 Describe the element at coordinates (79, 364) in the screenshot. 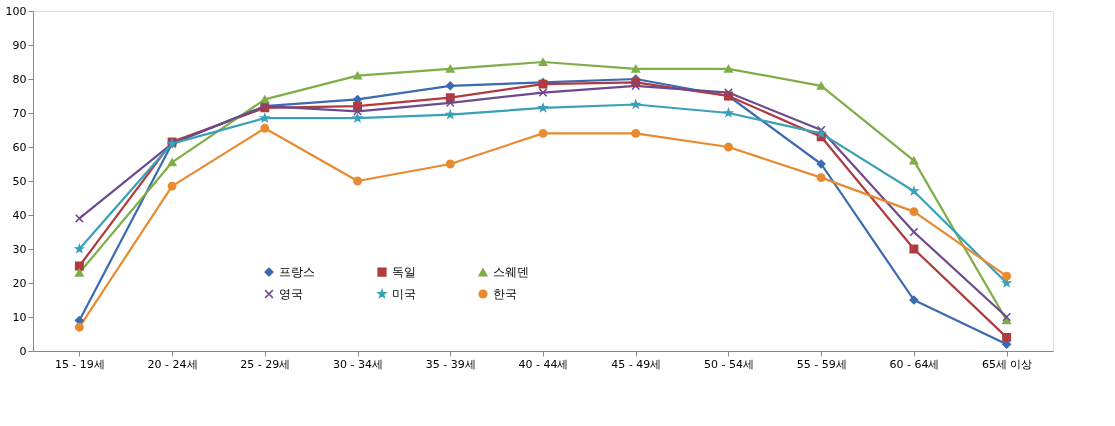

I see `x-tick-label: 15 - 19세` at that location.